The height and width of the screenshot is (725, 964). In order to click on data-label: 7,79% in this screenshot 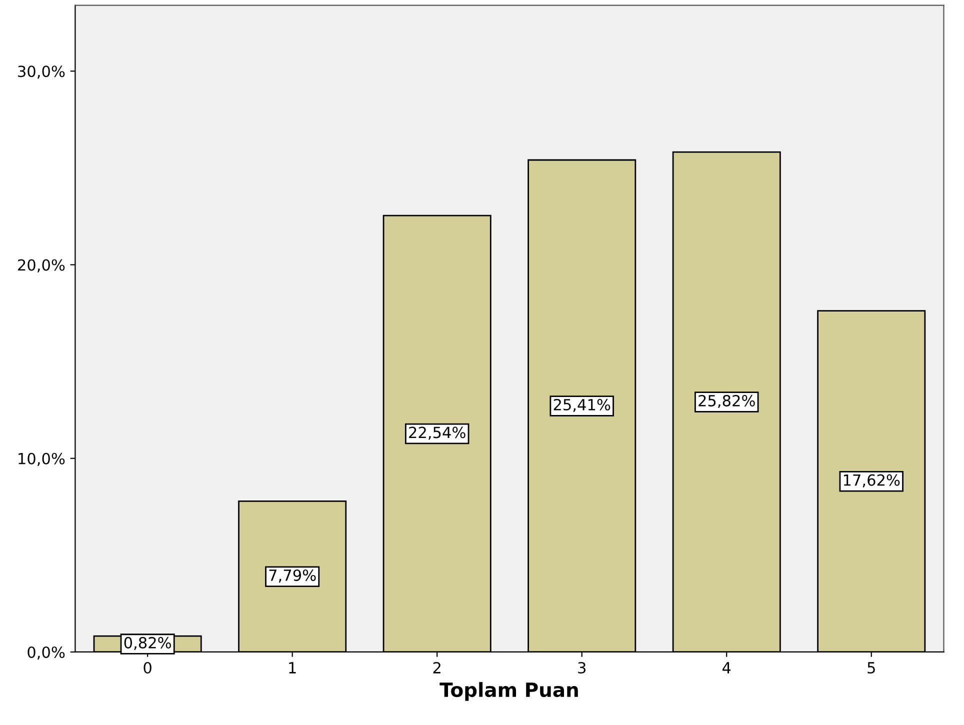, I will do `click(292, 576)`.